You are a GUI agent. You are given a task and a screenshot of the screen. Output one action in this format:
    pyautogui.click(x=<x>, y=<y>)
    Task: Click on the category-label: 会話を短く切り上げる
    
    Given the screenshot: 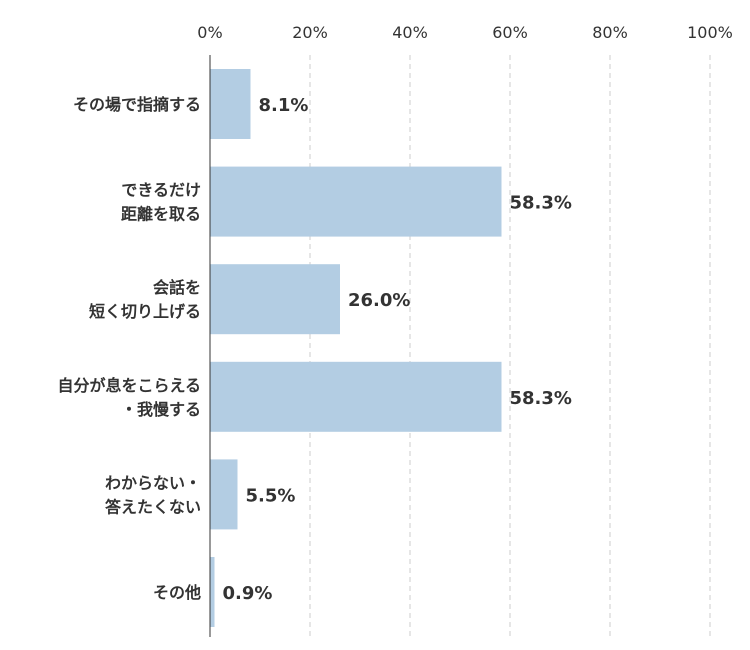 What is the action you would take?
    pyautogui.click(x=145, y=299)
    